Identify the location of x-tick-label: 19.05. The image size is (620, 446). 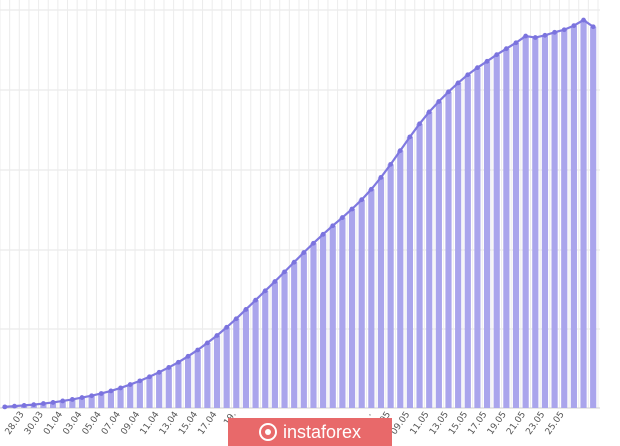
(497, 423).